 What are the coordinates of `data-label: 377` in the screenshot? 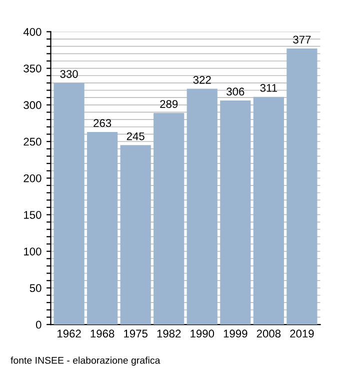 It's located at (302, 40).